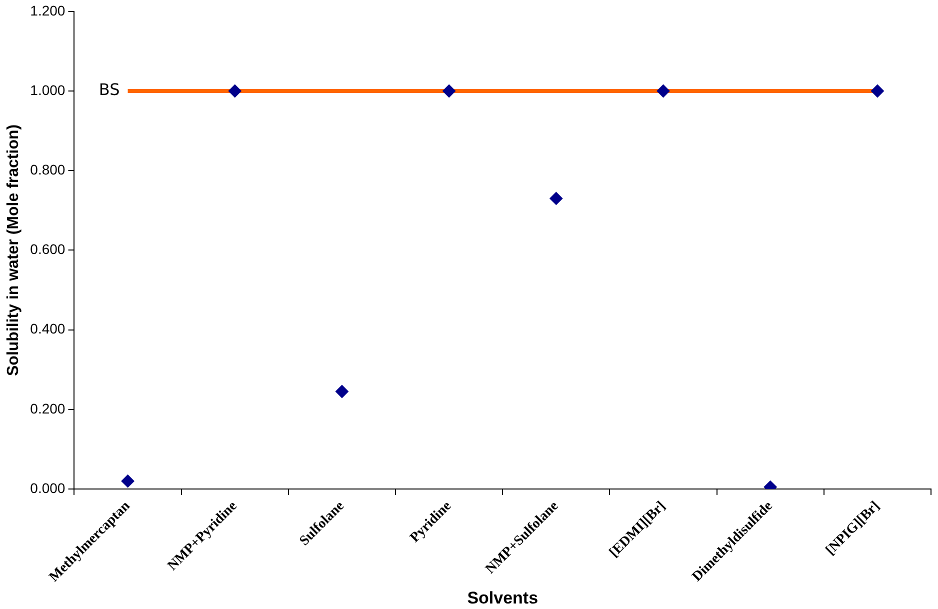 The height and width of the screenshot is (609, 938). What do you see at coordinates (48, 328) in the screenshot?
I see `y-tick-label: 0.400` at bounding box center [48, 328].